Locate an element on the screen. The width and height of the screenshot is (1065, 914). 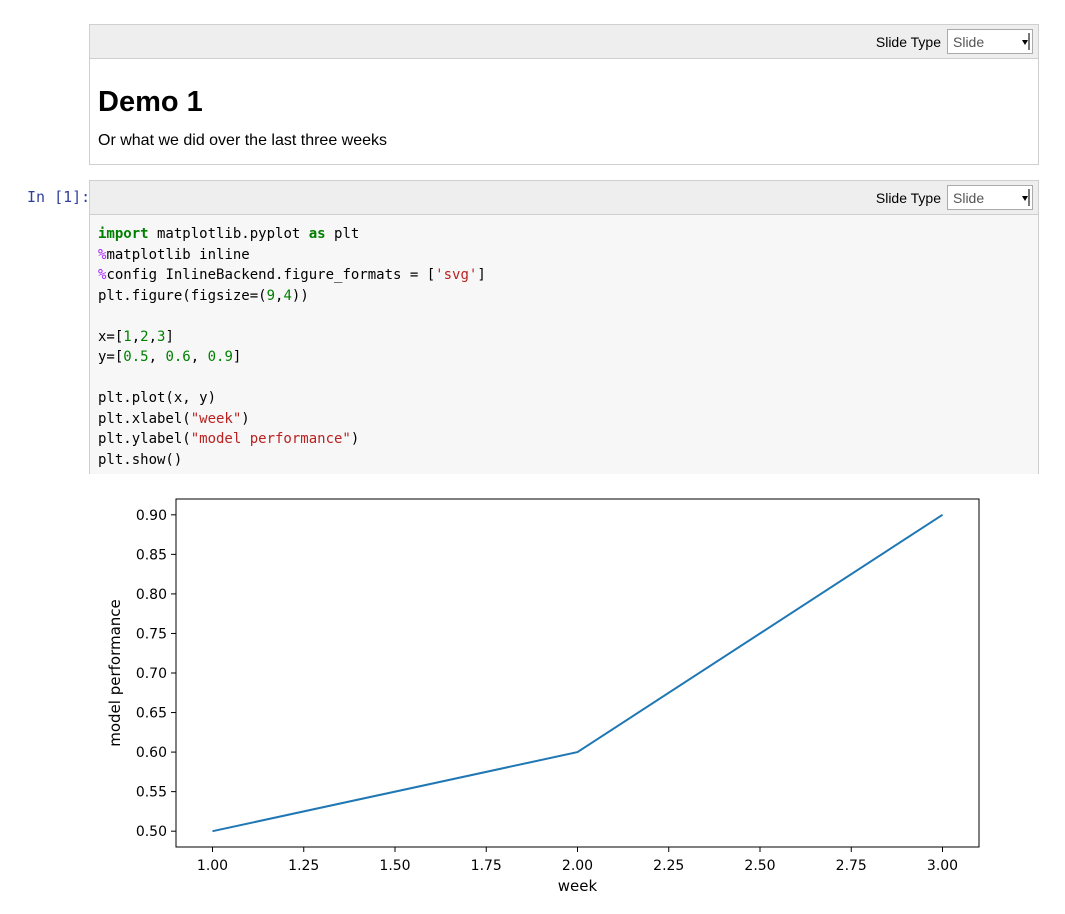
y-tick-label: 0.70 is located at coordinates (151, 674).